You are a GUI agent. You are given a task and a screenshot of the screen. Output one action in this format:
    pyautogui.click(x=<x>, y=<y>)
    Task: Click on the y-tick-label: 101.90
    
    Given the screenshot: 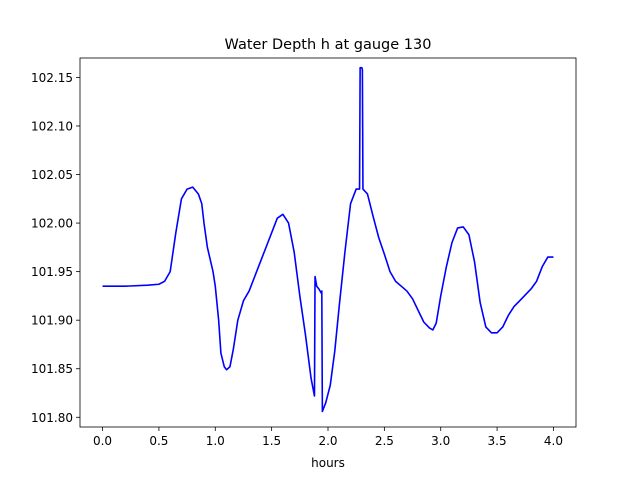 What is the action you would take?
    pyautogui.click(x=52, y=321)
    